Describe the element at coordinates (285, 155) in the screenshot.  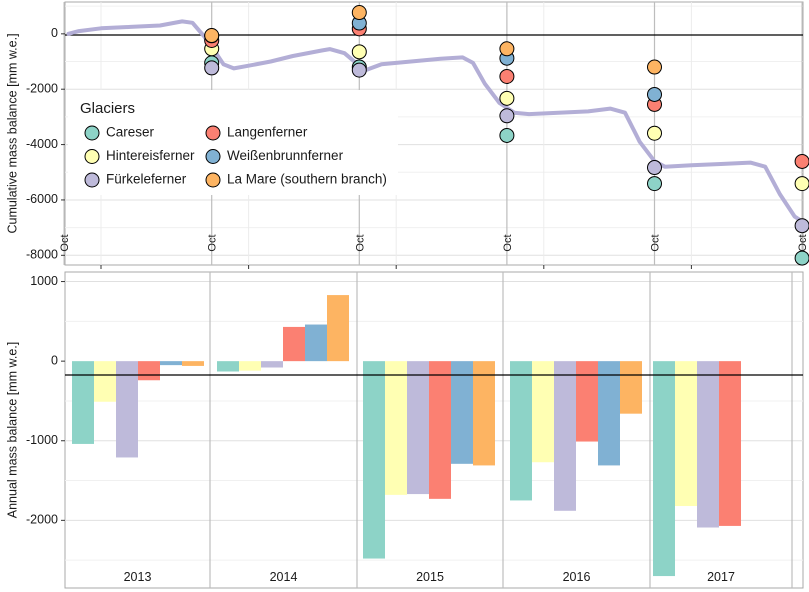
I see `legend-label-4: Weißenbrunnferner` at that location.